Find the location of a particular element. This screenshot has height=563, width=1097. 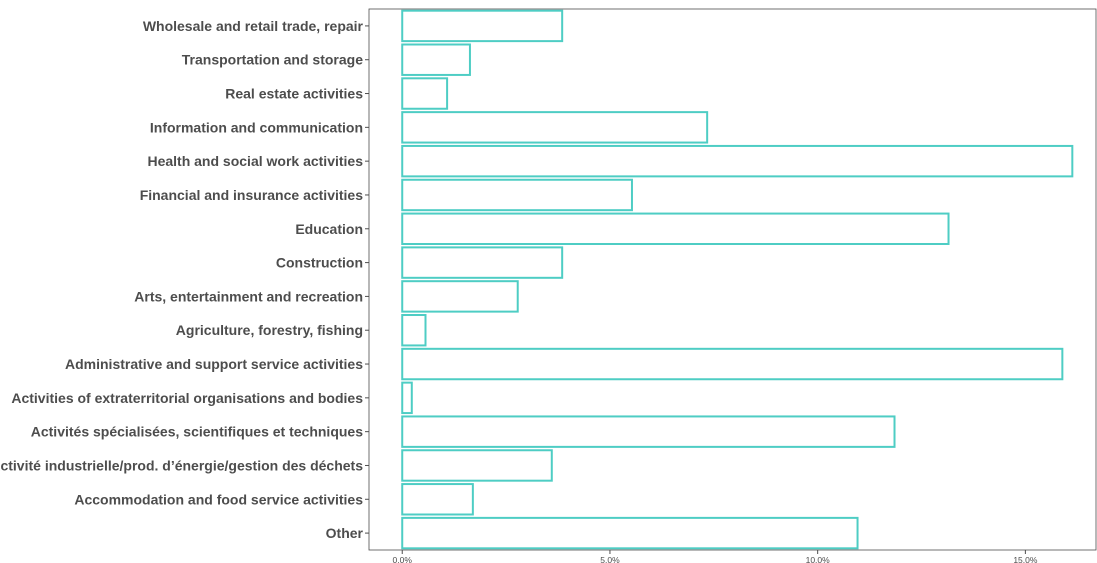

x-tick-label: 0.0% is located at coordinates (403, 559).